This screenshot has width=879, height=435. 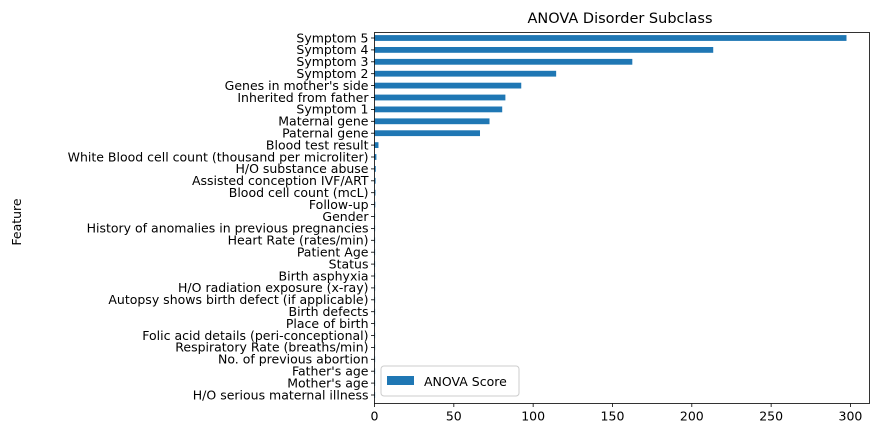 What do you see at coordinates (851, 416) in the screenshot?
I see `x-tick-label: 300` at bounding box center [851, 416].